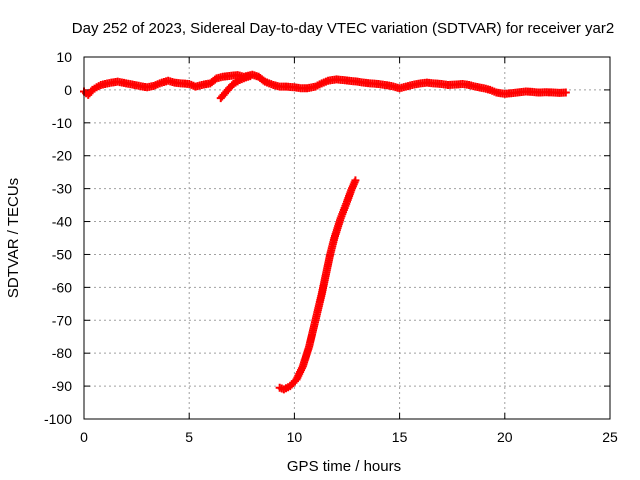 The width and height of the screenshot is (640, 480). Describe the element at coordinates (610, 437) in the screenshot. I see `x-tick-label: 25` at that location.